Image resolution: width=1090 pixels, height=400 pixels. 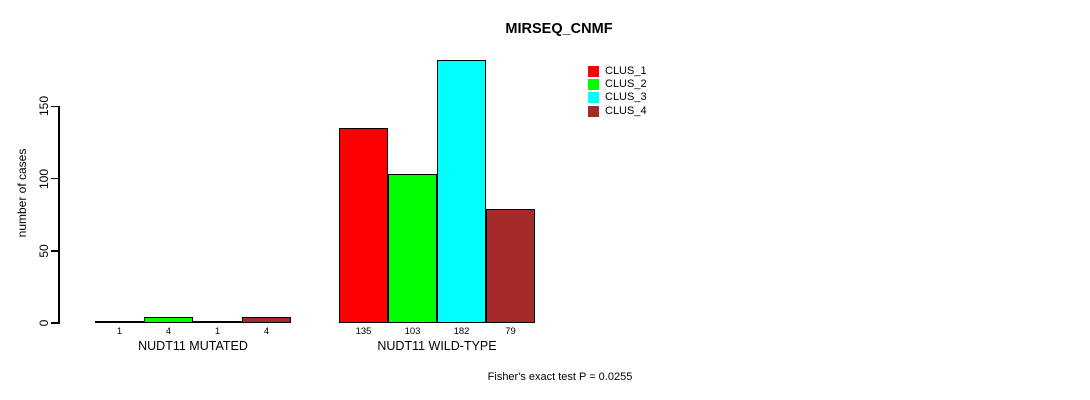 I want to click on legend-label: CLUS_4, so click(x=626, y=110).